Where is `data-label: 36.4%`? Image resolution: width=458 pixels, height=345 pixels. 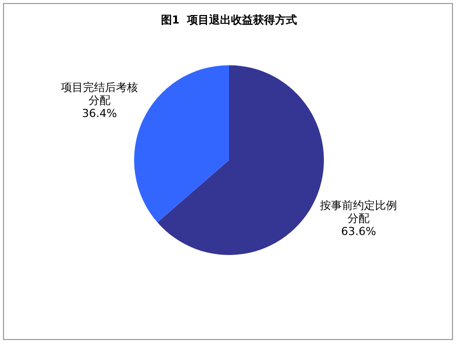
data-label: 36.4% is located at coordinates (99, 113).